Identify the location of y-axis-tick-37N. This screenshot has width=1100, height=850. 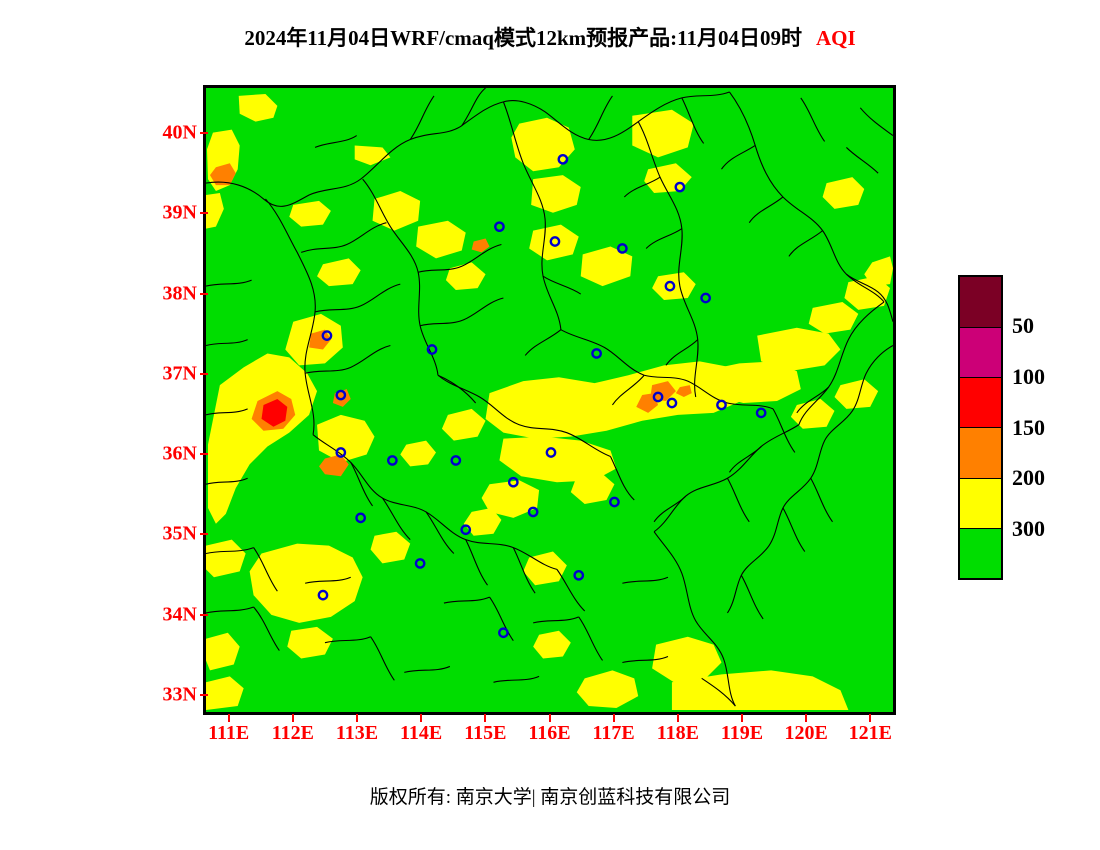
(204, 373).